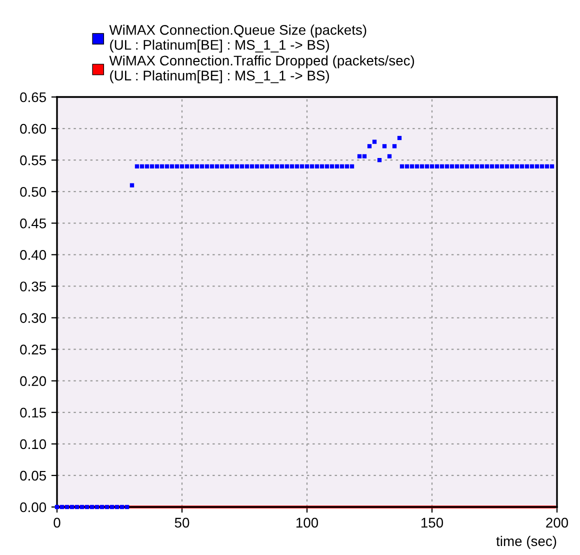  I want to click on x-tick-label: 200, so click(557, 523).